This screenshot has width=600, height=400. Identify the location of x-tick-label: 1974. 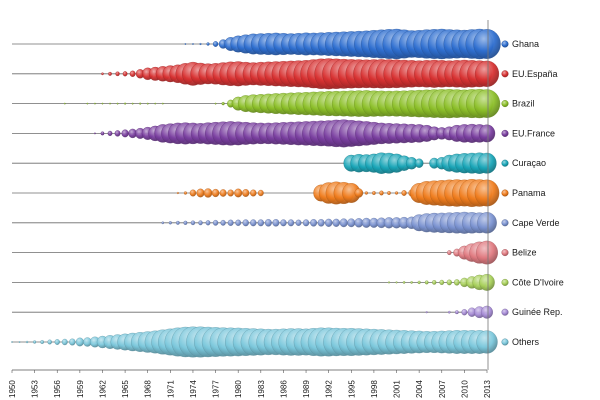
(193, 389).